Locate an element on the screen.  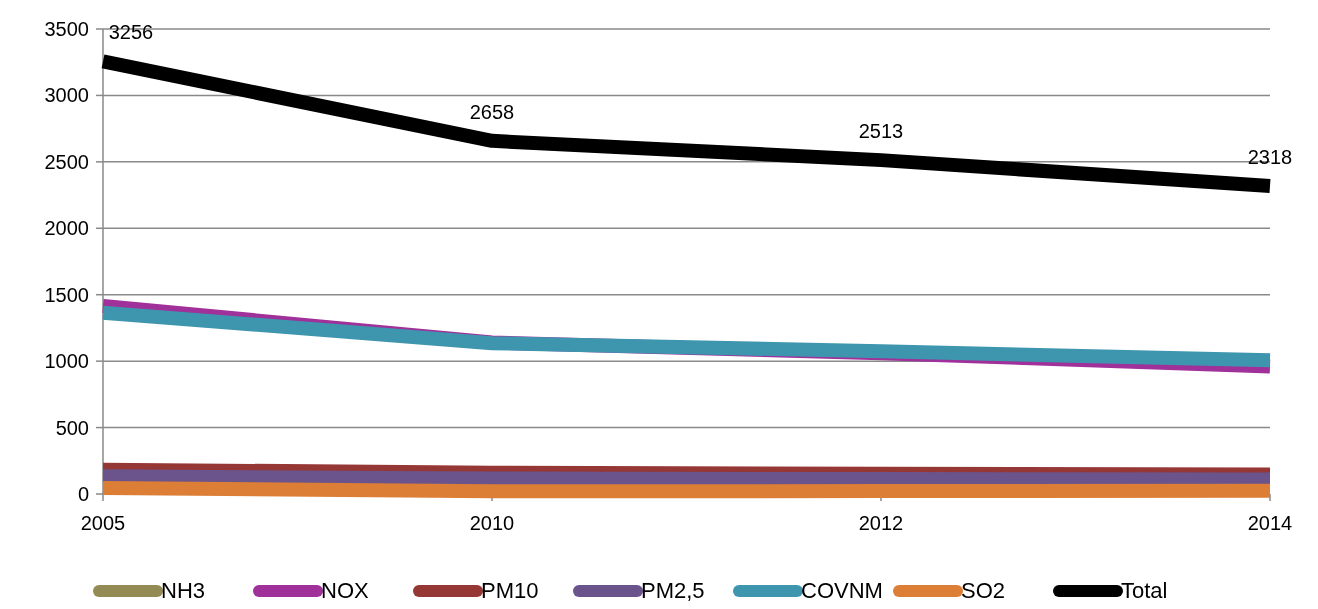
y-tick-label: 3000 is located at coordinates (66, 95).